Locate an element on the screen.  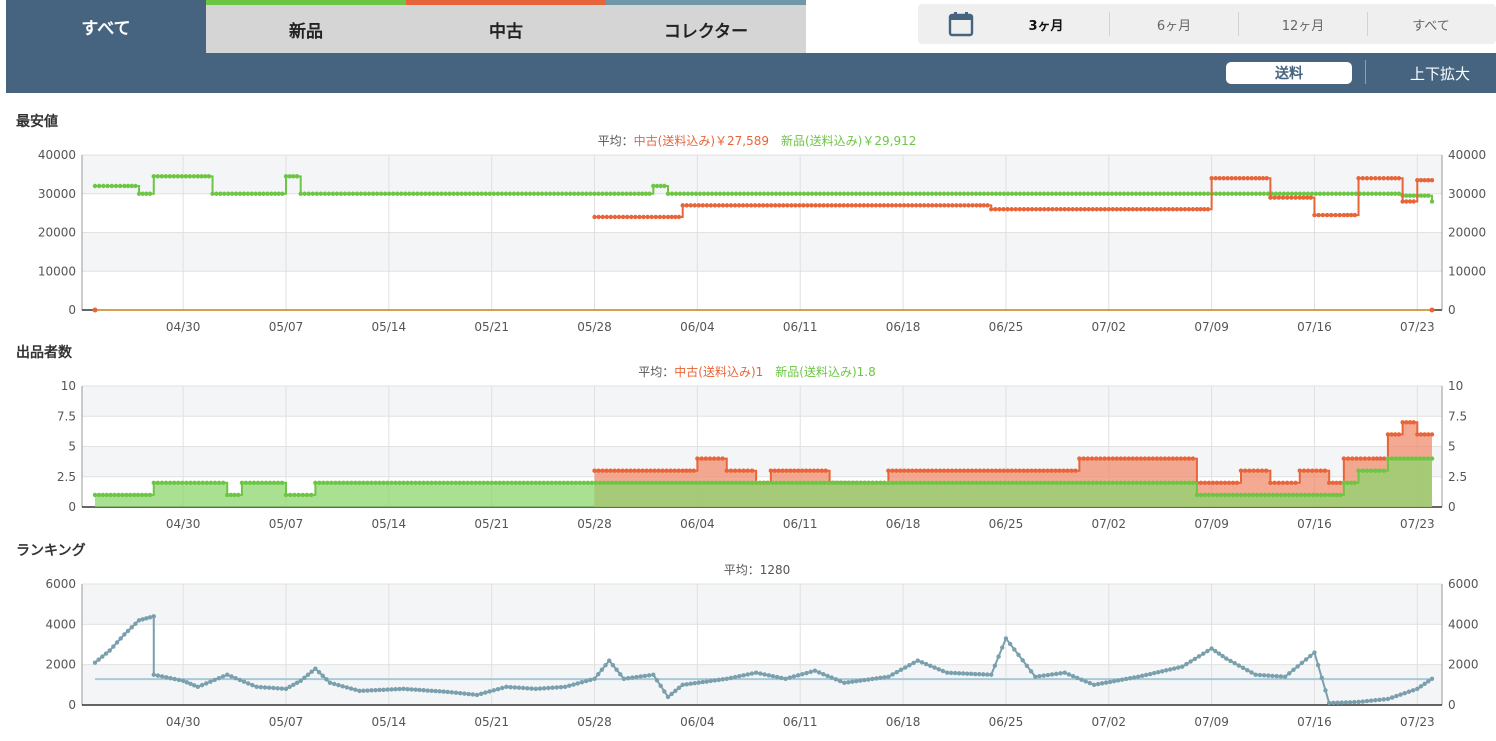
tab-all: すべて is located at coordinates (106, 26).